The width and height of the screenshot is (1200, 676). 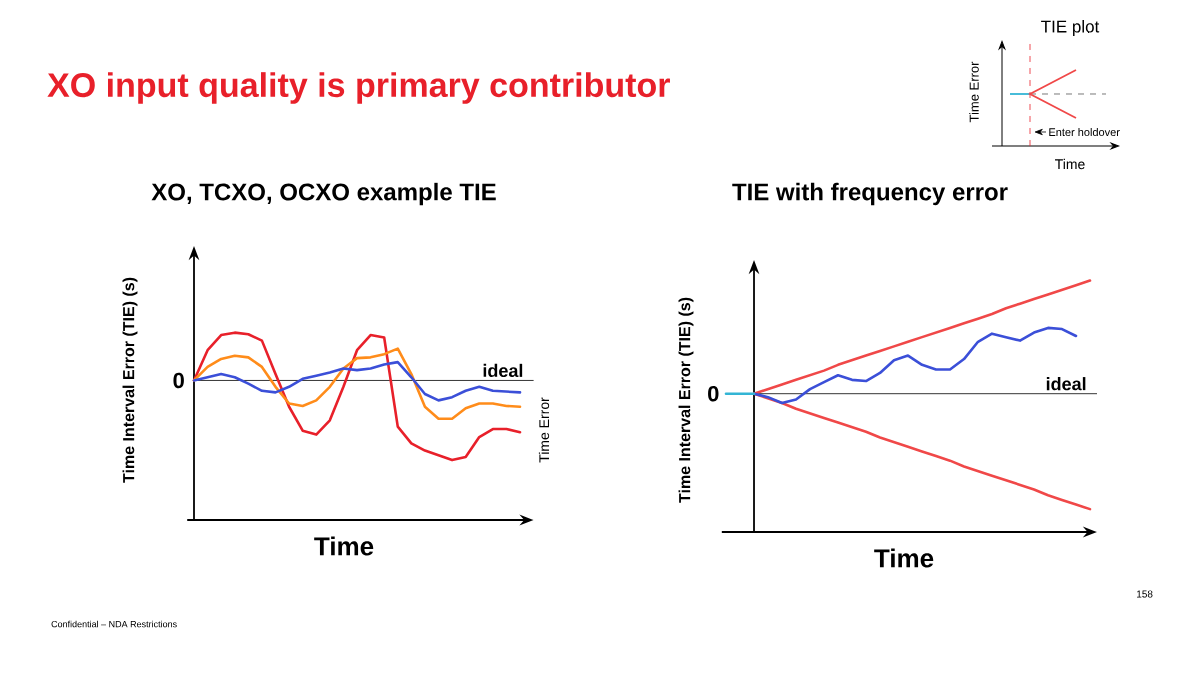 I want to click on chart-title: XO, TCXO, OCXO example TIE, so click(x=323, y=194).